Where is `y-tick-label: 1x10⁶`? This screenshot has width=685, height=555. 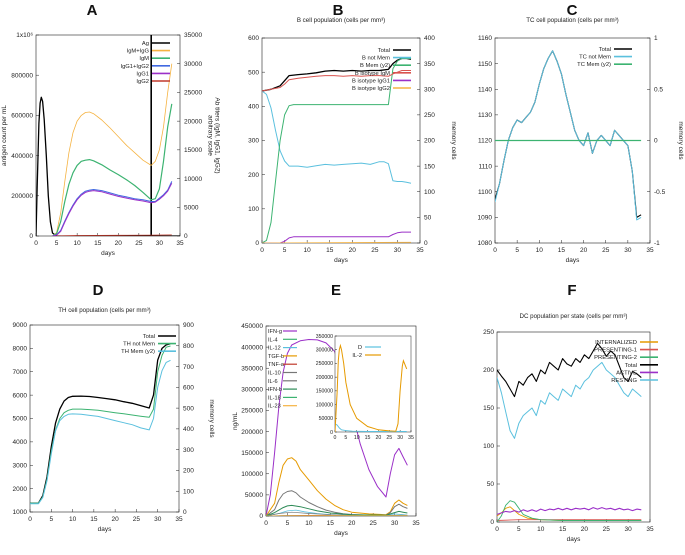
y-tick-label: 1x10⁶ is located at coordinates (24, 35).